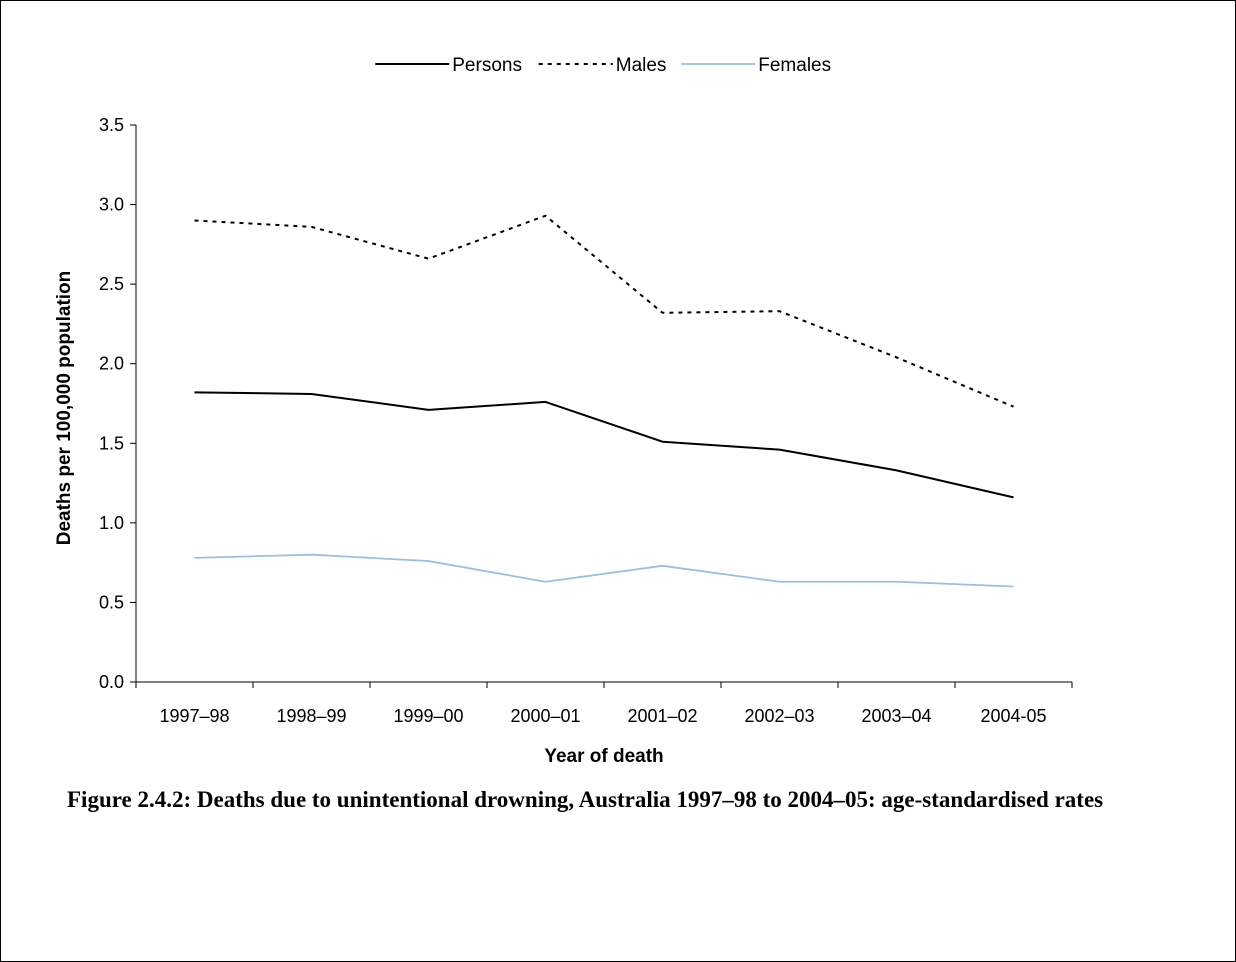 Image resolution: width=1236 pixels, height=962 pixels. Describe the element at coordinates (604, 311) in the screenshot. I see `series-line-males` at that location.